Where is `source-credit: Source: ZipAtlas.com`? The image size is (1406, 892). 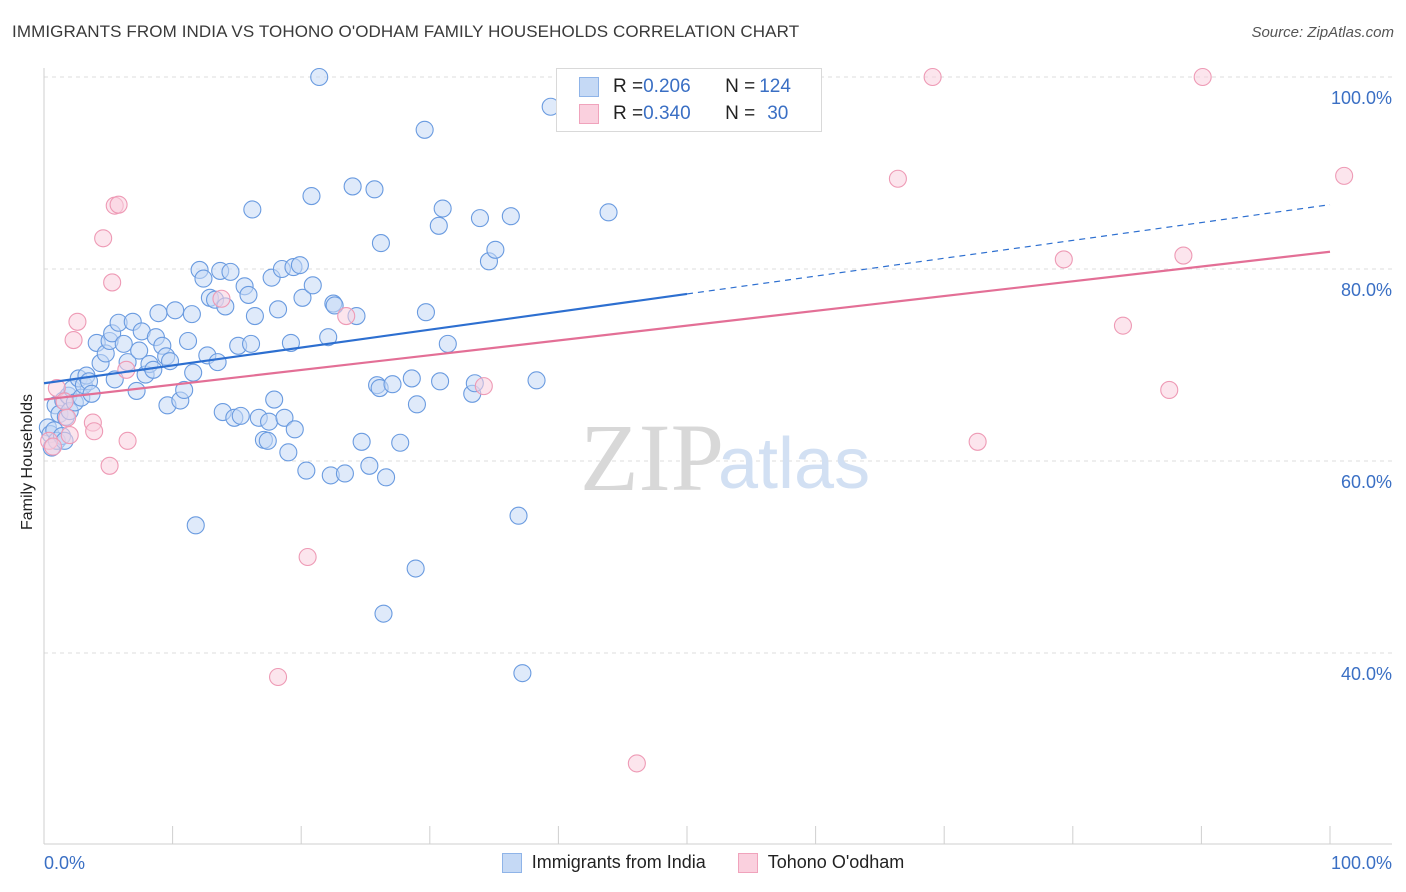 source-credit: Source: ZipAtlas.com is located at coordinates (1322, 32).